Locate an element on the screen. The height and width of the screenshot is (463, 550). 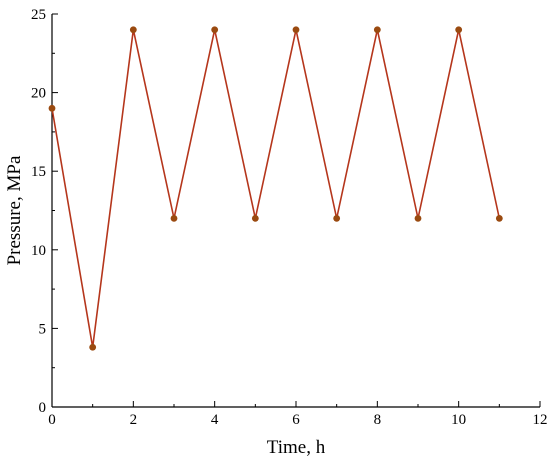
y-tick-label: 15 is located at coordinates (38, 172).